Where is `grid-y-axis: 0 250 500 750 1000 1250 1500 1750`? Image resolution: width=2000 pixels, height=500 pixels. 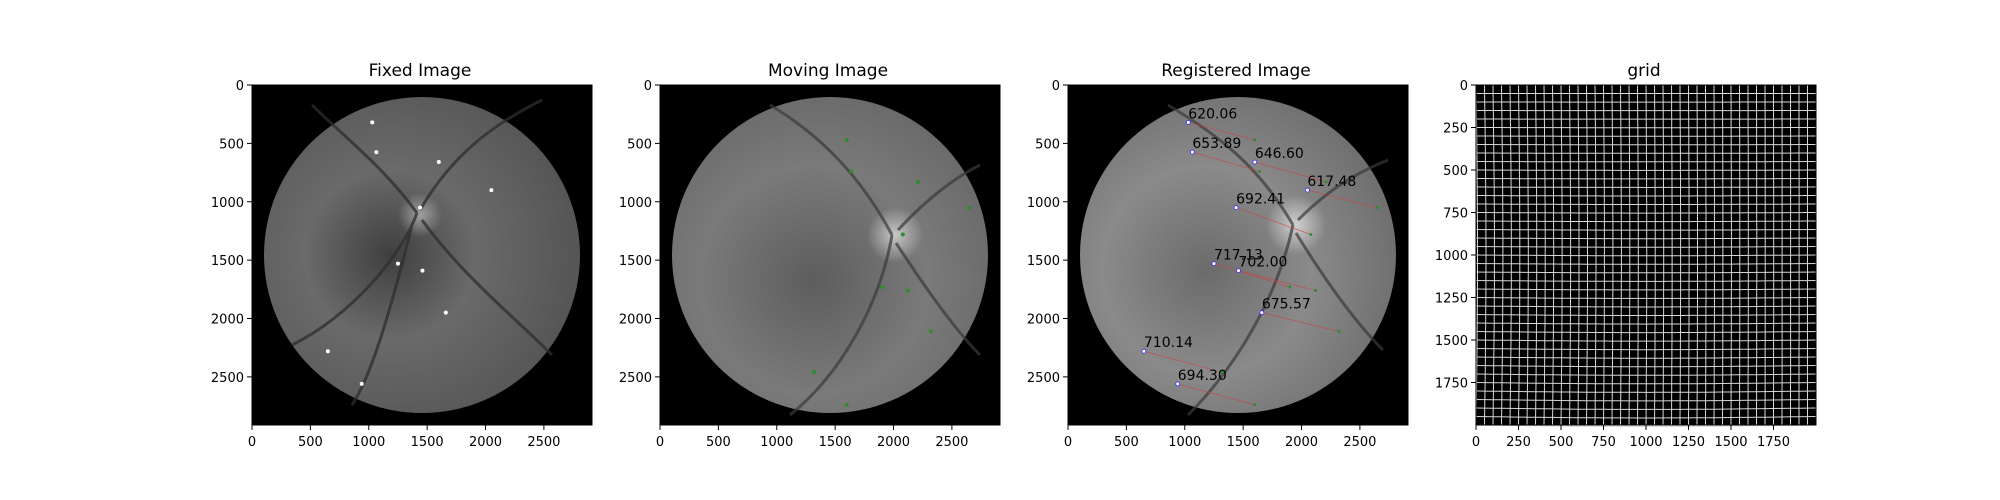
grid-y-axis: 0 250 500 750 1000 1250 1500 1750 is located at coordinates (1455, 235).